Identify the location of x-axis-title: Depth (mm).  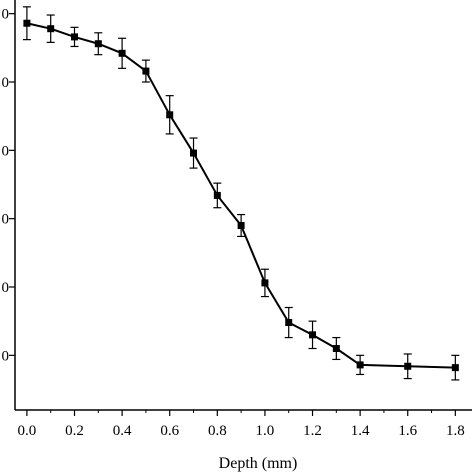
(258, 463).